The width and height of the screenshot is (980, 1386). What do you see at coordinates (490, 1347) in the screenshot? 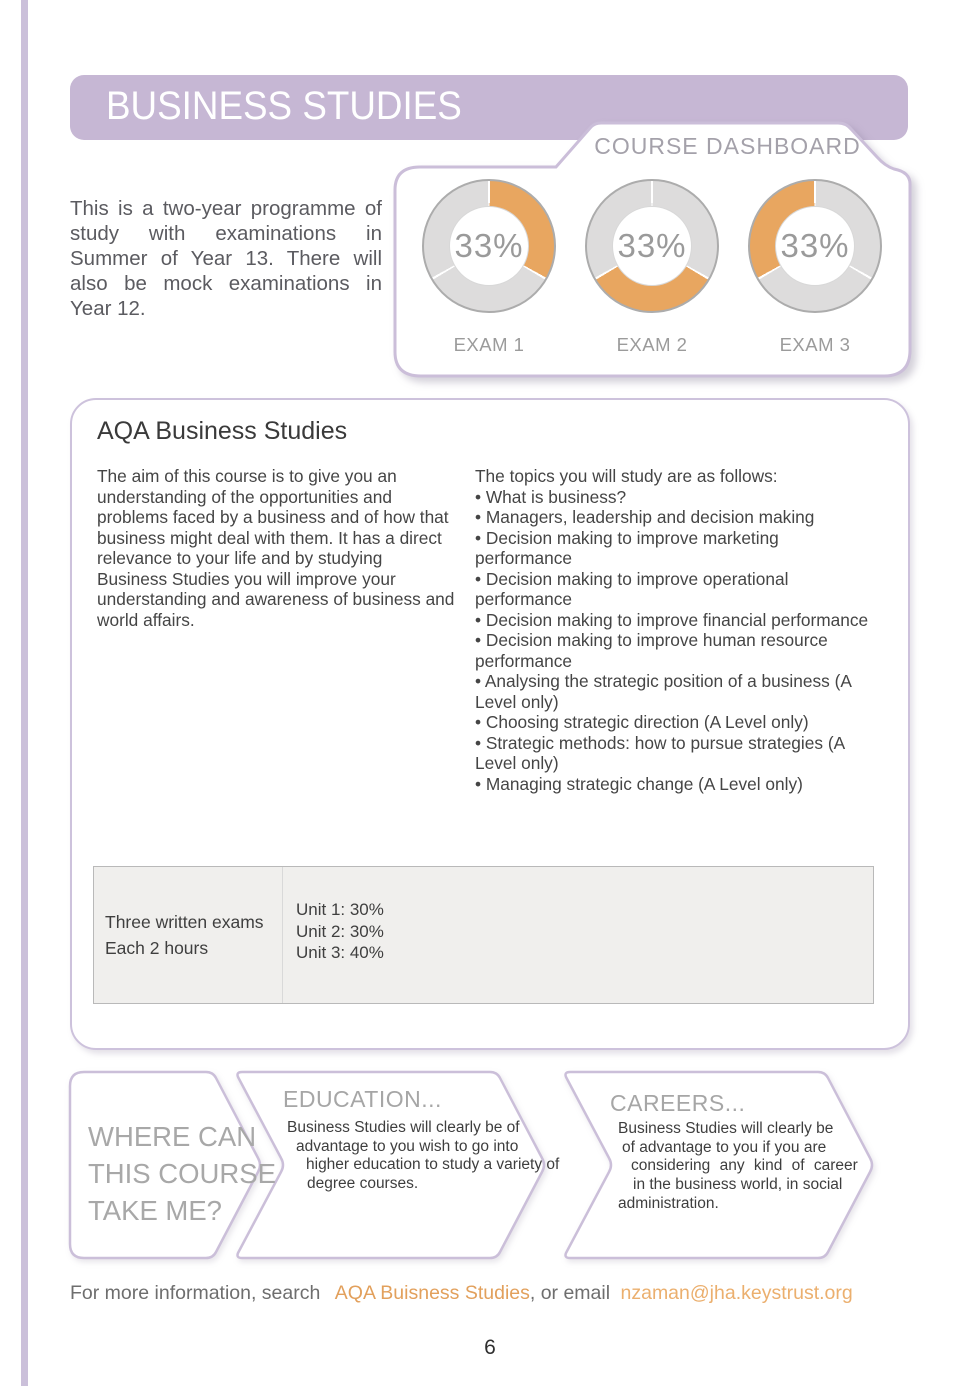
I see `page-number: 6` at bounding box center [490, 1347].